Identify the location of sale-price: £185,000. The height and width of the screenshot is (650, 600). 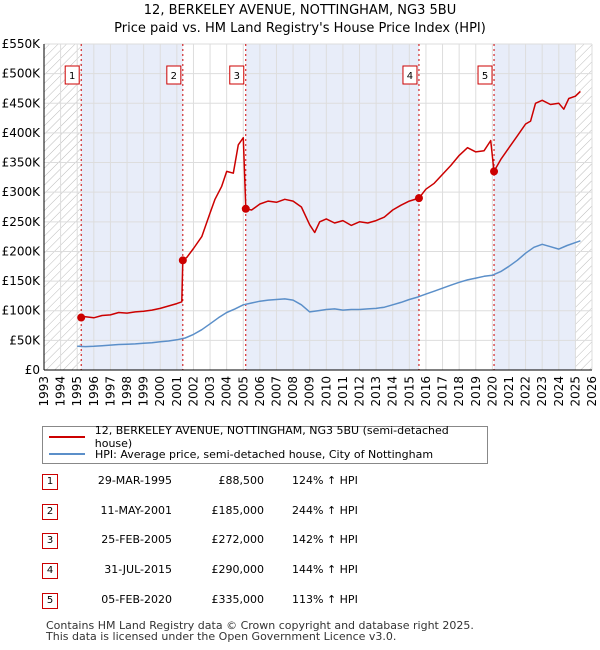
(238, 510).